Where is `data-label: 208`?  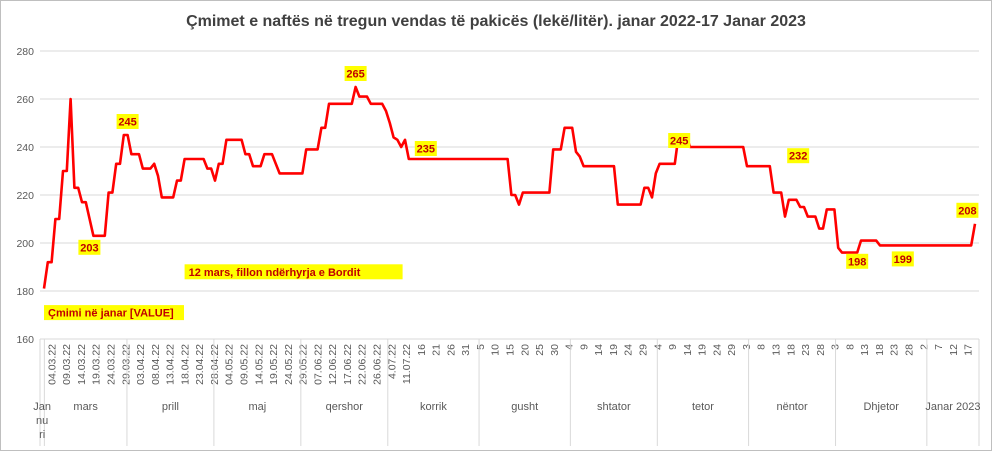 data-label: 208 is located at coordinates (967, 211).